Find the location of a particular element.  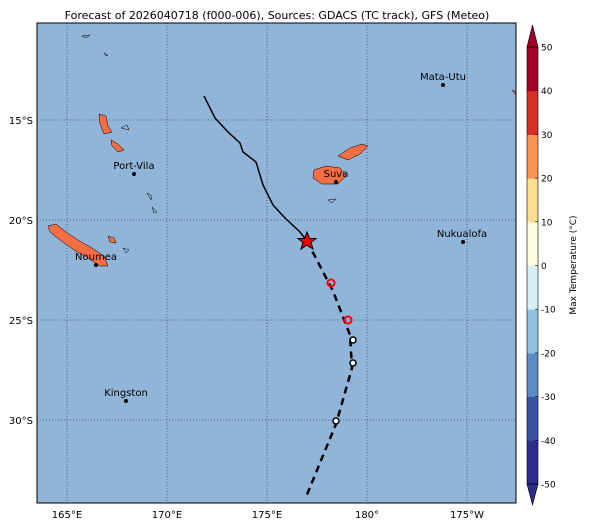

colorbar-tick-label: 30 is located at coordinates (547, 136).